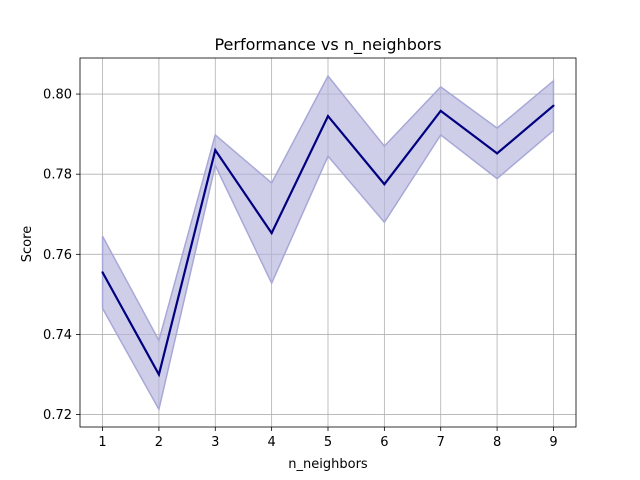 The width and height of the screenshot is (640, 480). I want to click on x-tick-label: 4, so click(271, 442).